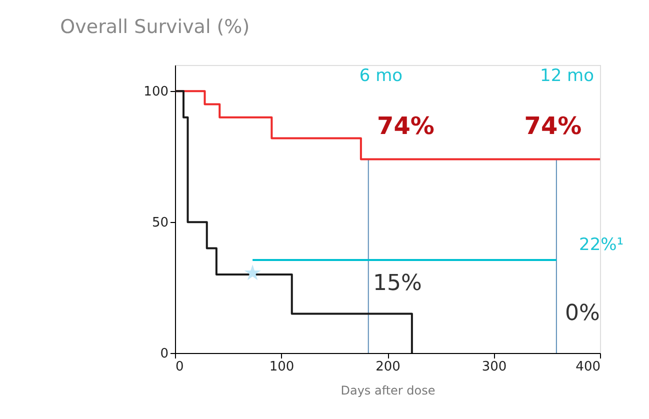 The image size is (649, 419). Describe the element at coordinates (156, 92) in the screenshot. I see `y-tick-label: 100` at that location.